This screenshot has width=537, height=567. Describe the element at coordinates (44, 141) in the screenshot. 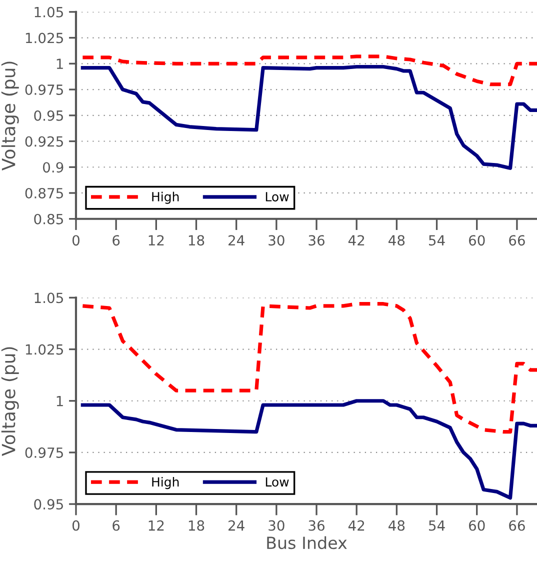

I see `y-tick-label: 0.925` at that location.